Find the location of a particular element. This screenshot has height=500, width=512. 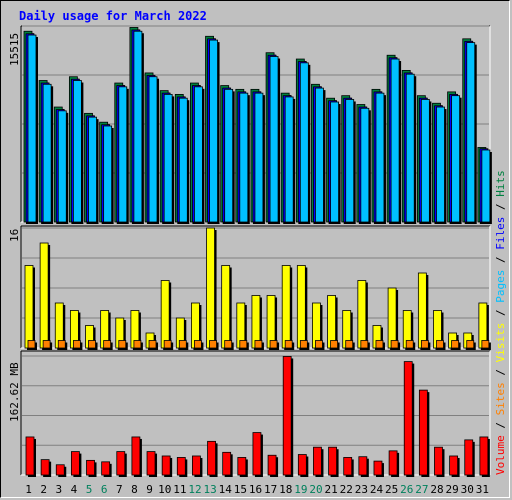

legend-item-visits: Visits is located at coordinates (500, 343).